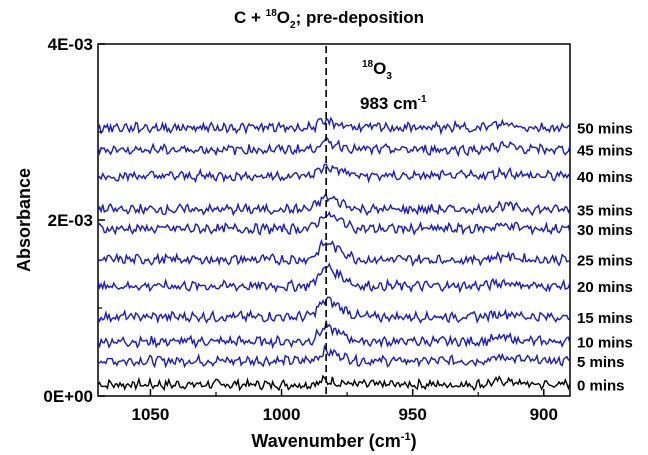 This screenshot has width=648, height=455. What do you see at coordinates (605, 342) in the screenshot?
I see `series-label-10-mins: 10 mins` at bounding box center [605, 342].